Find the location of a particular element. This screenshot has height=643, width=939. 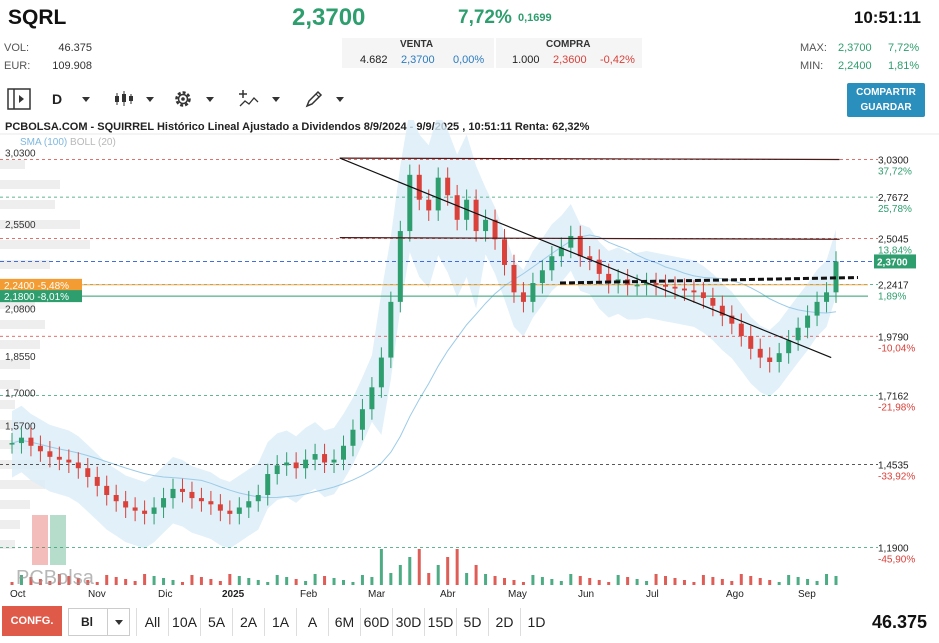

compra-pct: -0,42% is located at coordinates (617, 60).